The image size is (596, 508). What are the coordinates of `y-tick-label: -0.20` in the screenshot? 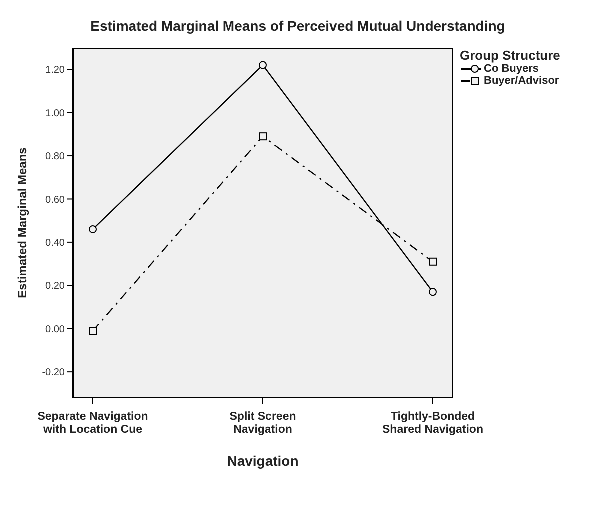 It's located at (54, 373).